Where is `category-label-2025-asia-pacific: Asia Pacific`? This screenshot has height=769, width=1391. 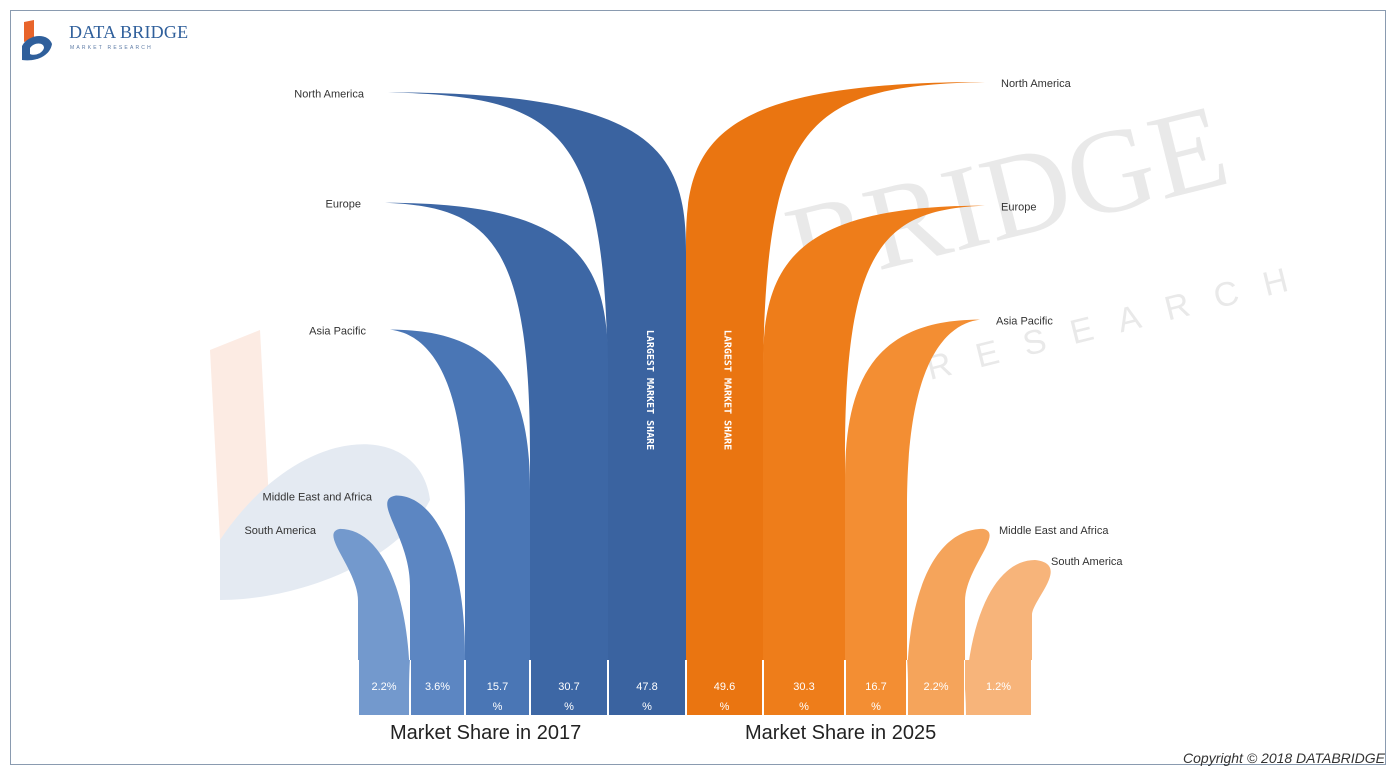
category-label-2025-asia-pacific: Asia Pacific is located at coordinates (1024, 322).